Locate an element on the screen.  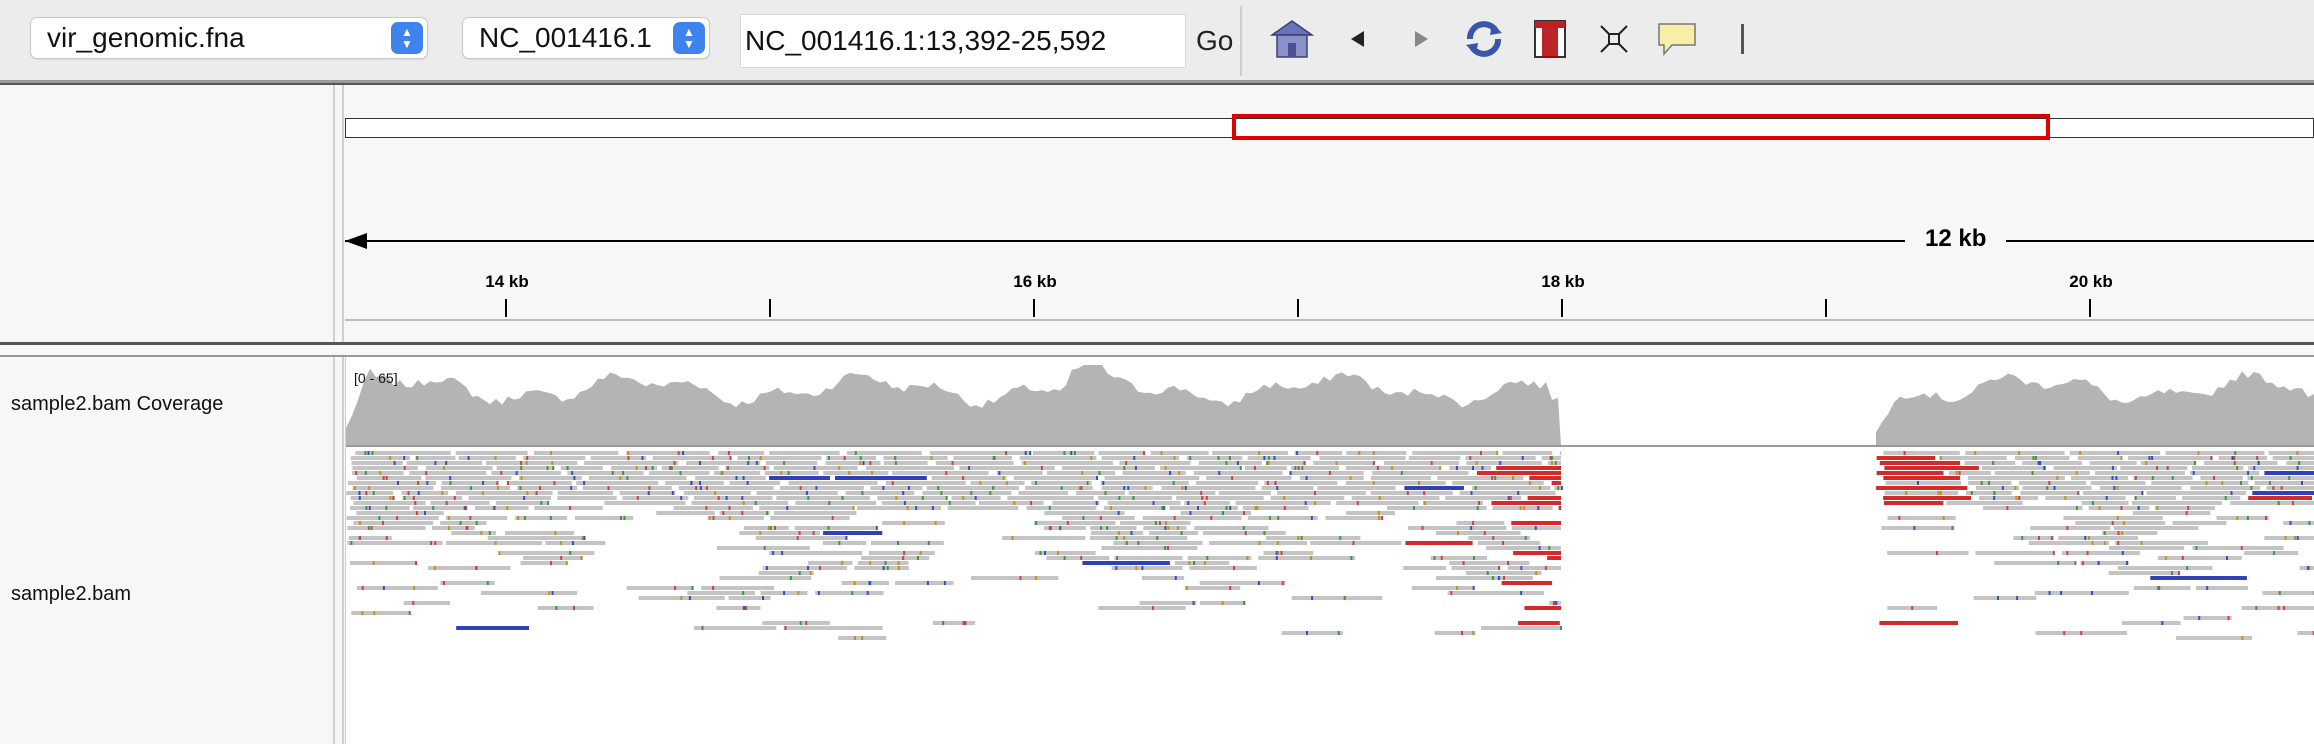
popup-info-button is located at coordinates (1677, 39).